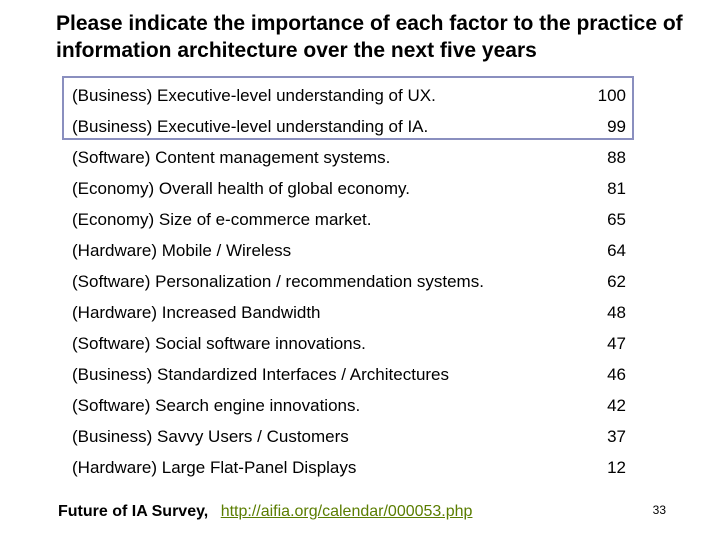 Image resolution: width=720 pixels, height=540 pixels. What do you see at coordinates (182, 250) in the screenshot?
I see `factor-label: (Hardware) Mobile / Wireless` at bounding box center [182, 250].